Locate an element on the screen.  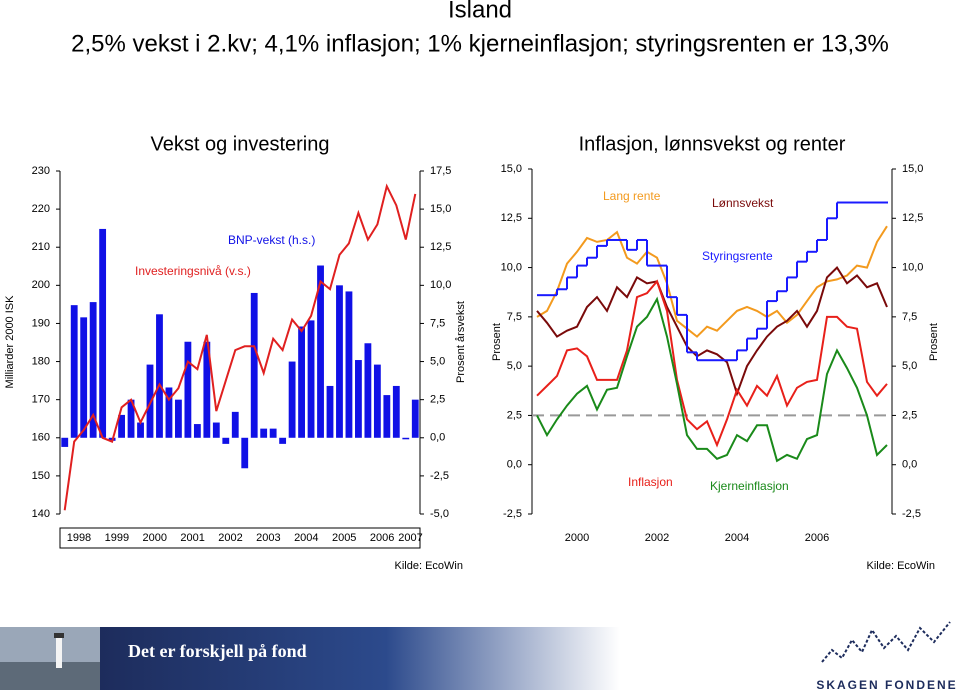
y2-tick-label: 0,0 is located at coordinates (437, 438).